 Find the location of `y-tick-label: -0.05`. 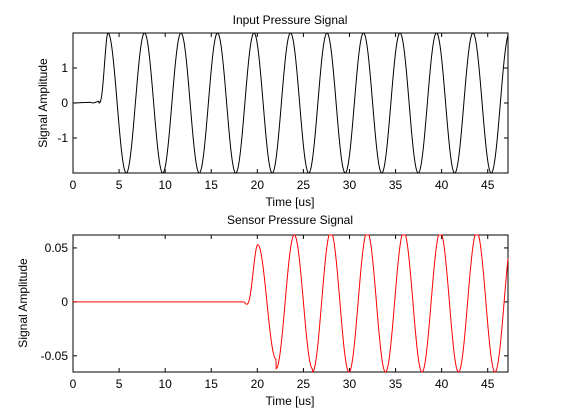

y-tick-label: -0.05 is located at coordinates (55, 356).